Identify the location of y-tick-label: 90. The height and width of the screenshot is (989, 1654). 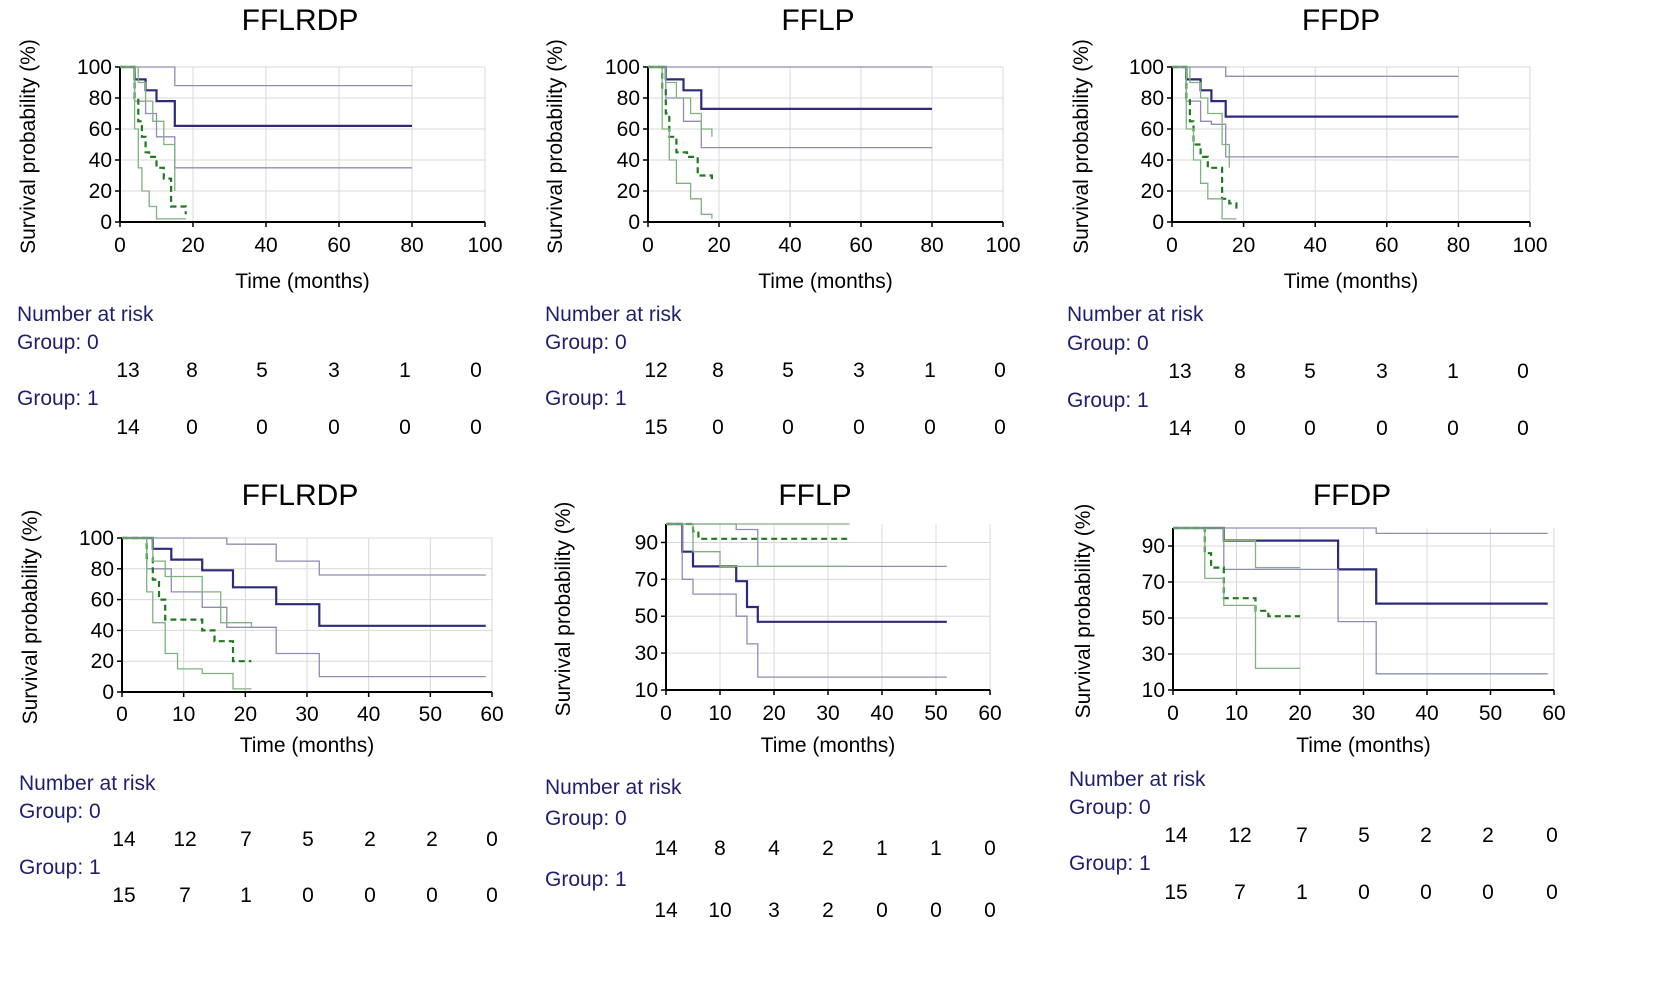
(1153, 546).